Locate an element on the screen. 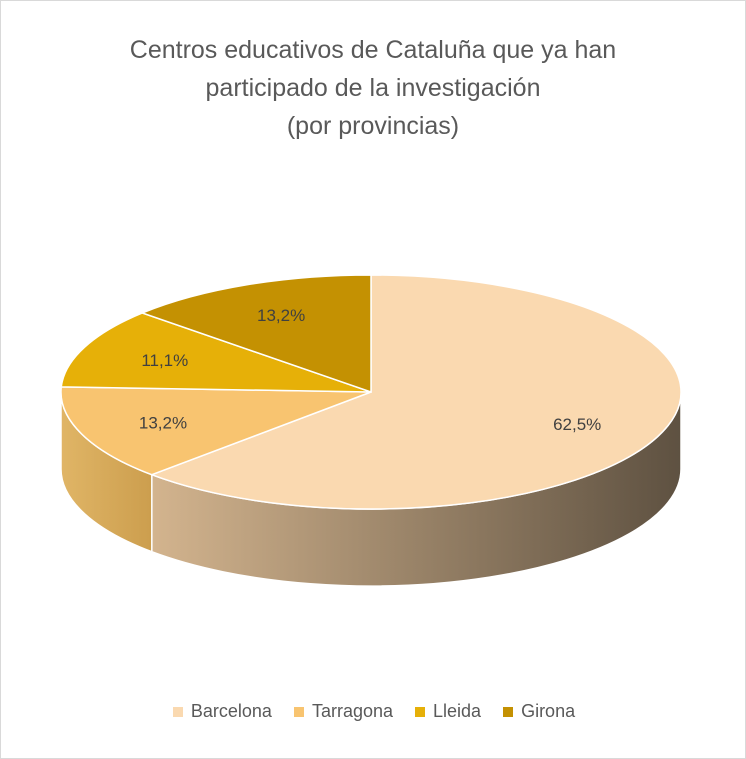 The height and width of the screenshot is (759, 746). legend-item-girona: Girona is located at coordinates (539, 711).